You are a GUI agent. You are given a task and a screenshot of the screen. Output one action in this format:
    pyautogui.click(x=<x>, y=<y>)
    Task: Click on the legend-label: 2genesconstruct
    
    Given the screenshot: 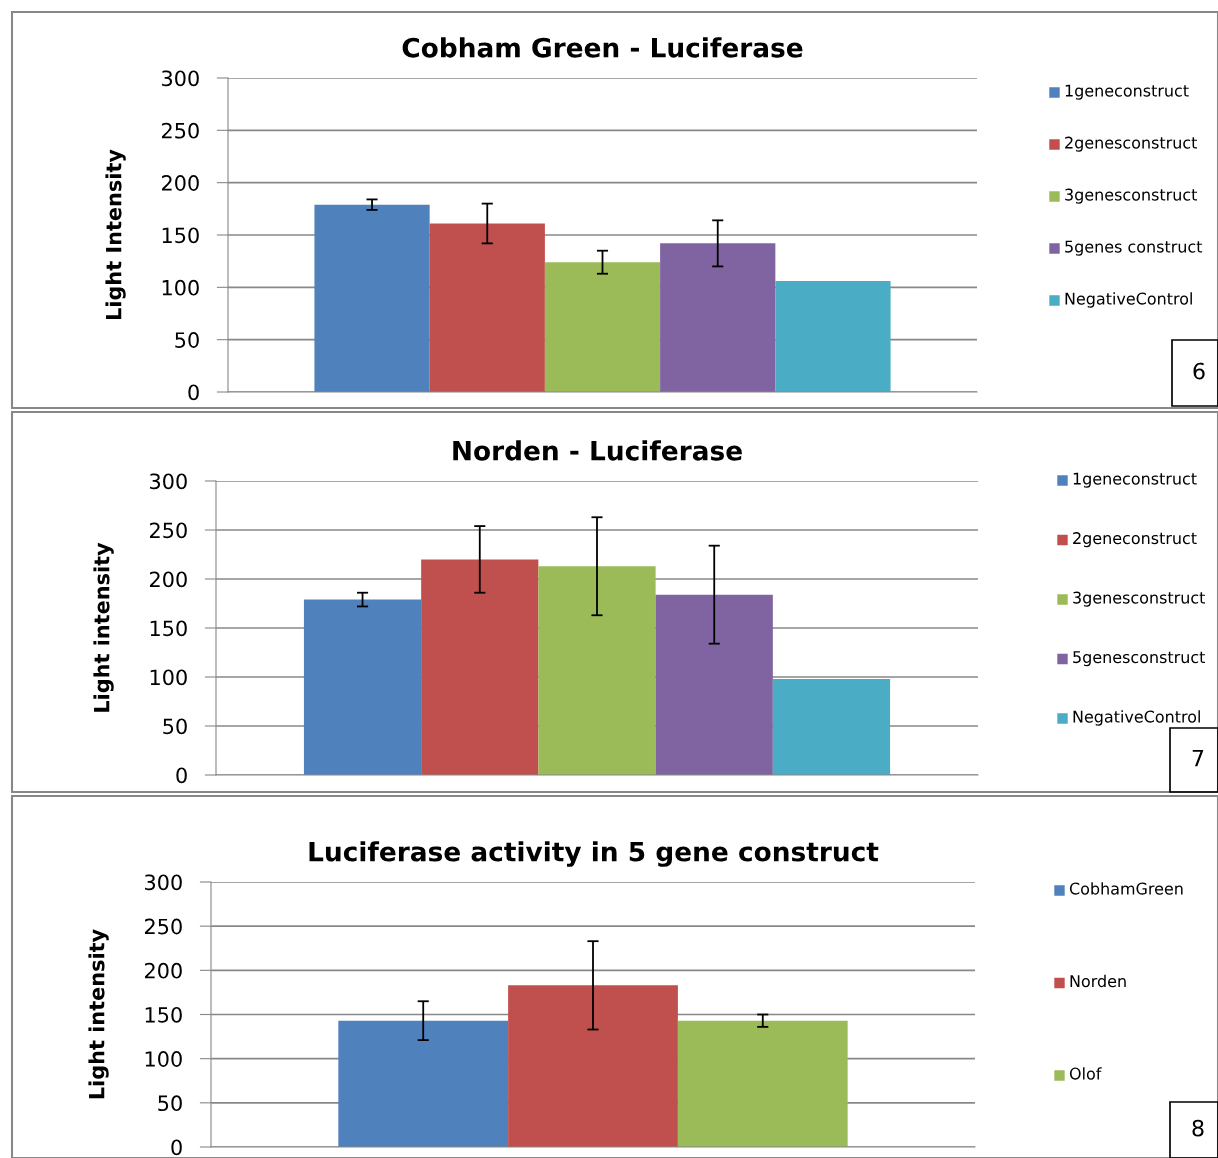 What is the action you would take?
    pyautogui.click(x=1131, y=144)
    